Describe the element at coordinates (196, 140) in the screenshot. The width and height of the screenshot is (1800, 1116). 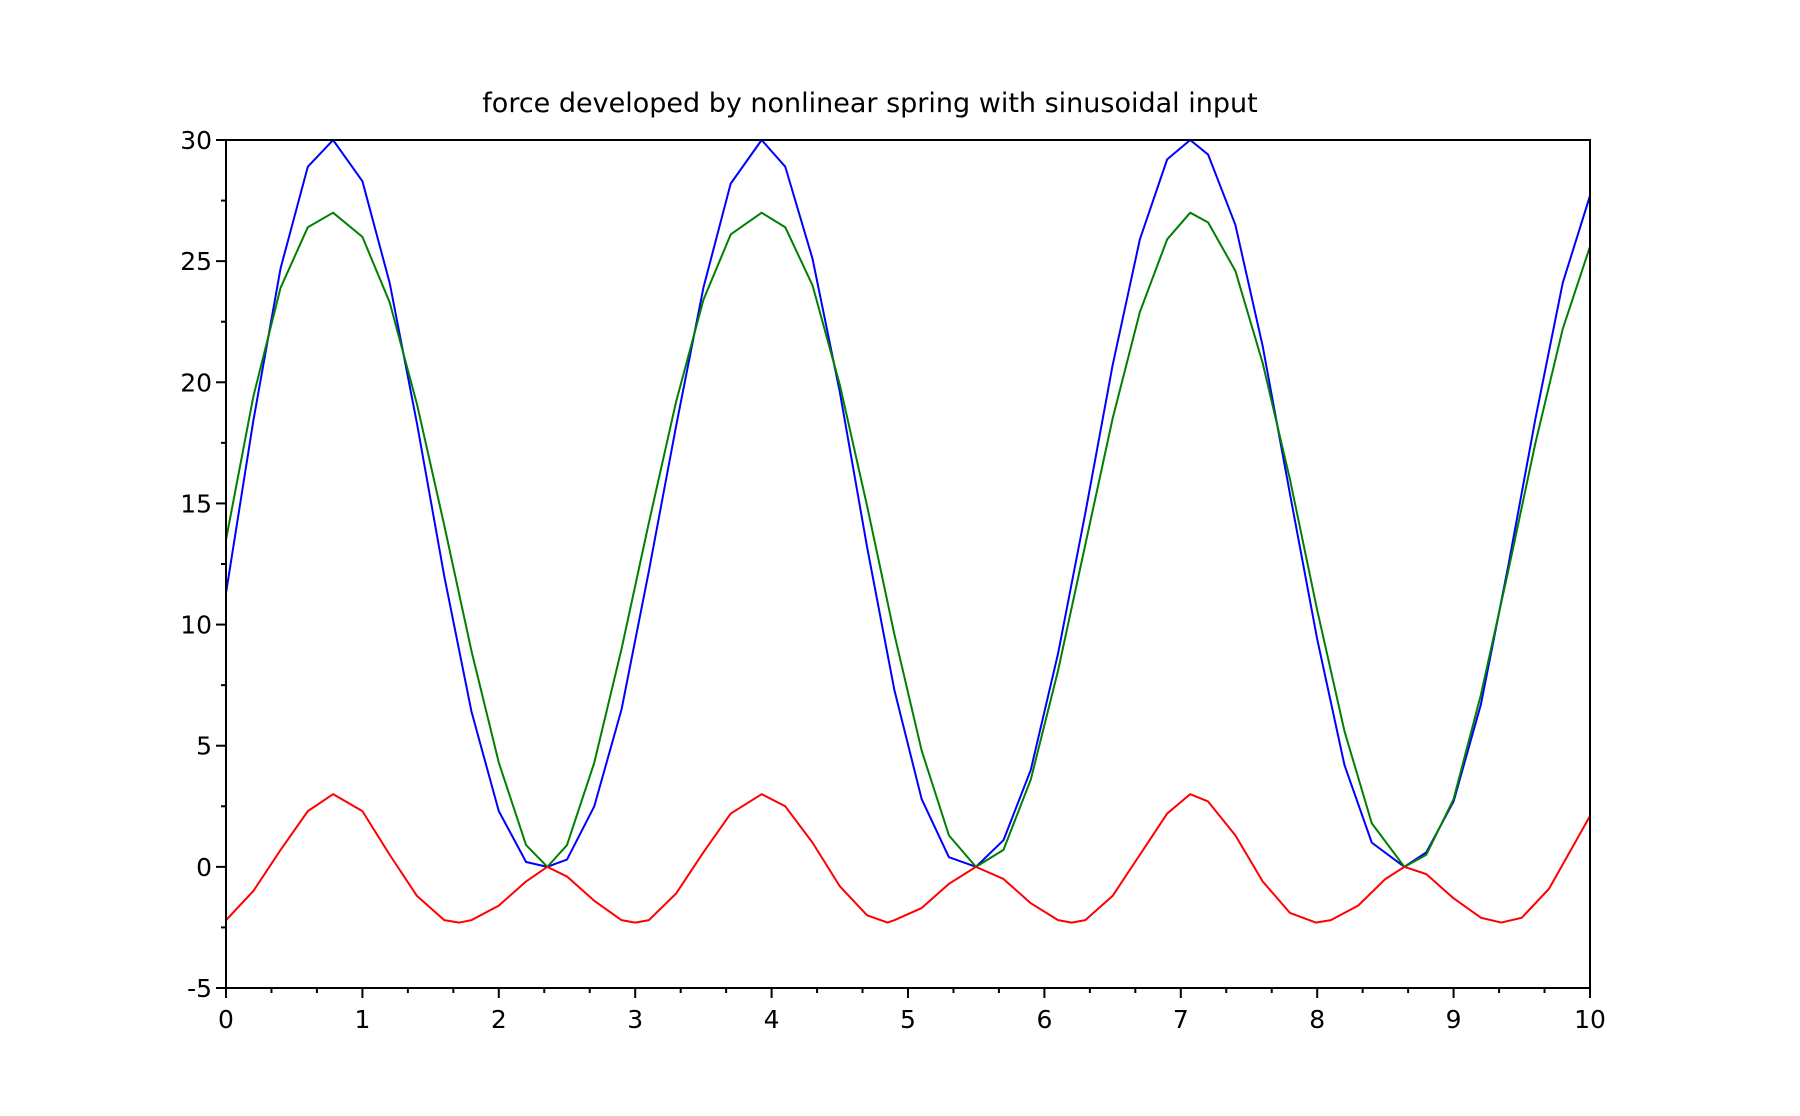
I see `y-tick-label: 30` at that location.